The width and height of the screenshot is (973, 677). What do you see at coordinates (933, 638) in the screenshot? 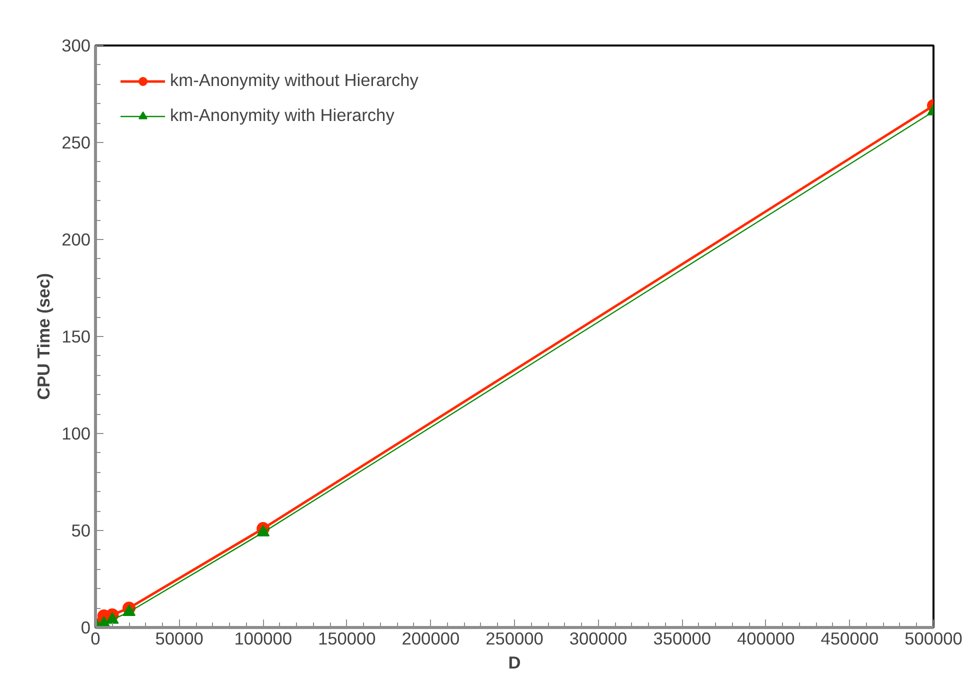
I see `x-tick-label: 500000` at bounding box center [933, 638].